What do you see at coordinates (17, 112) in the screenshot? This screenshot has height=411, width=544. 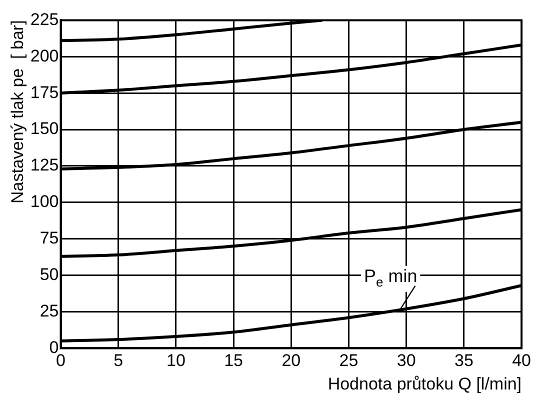 I see `y-axis-title: Nastavený tlak pe [ bar]` at bounding box center [17, 112].